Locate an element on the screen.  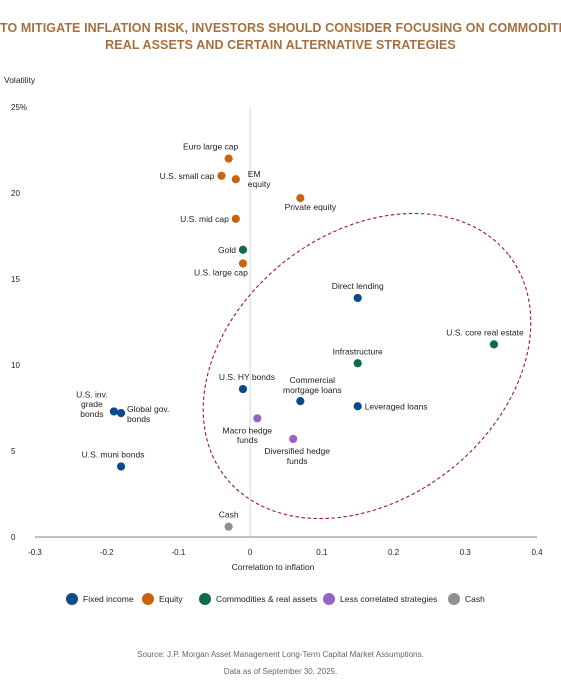
legend-label: Cash is located at coordinates (475, 599).